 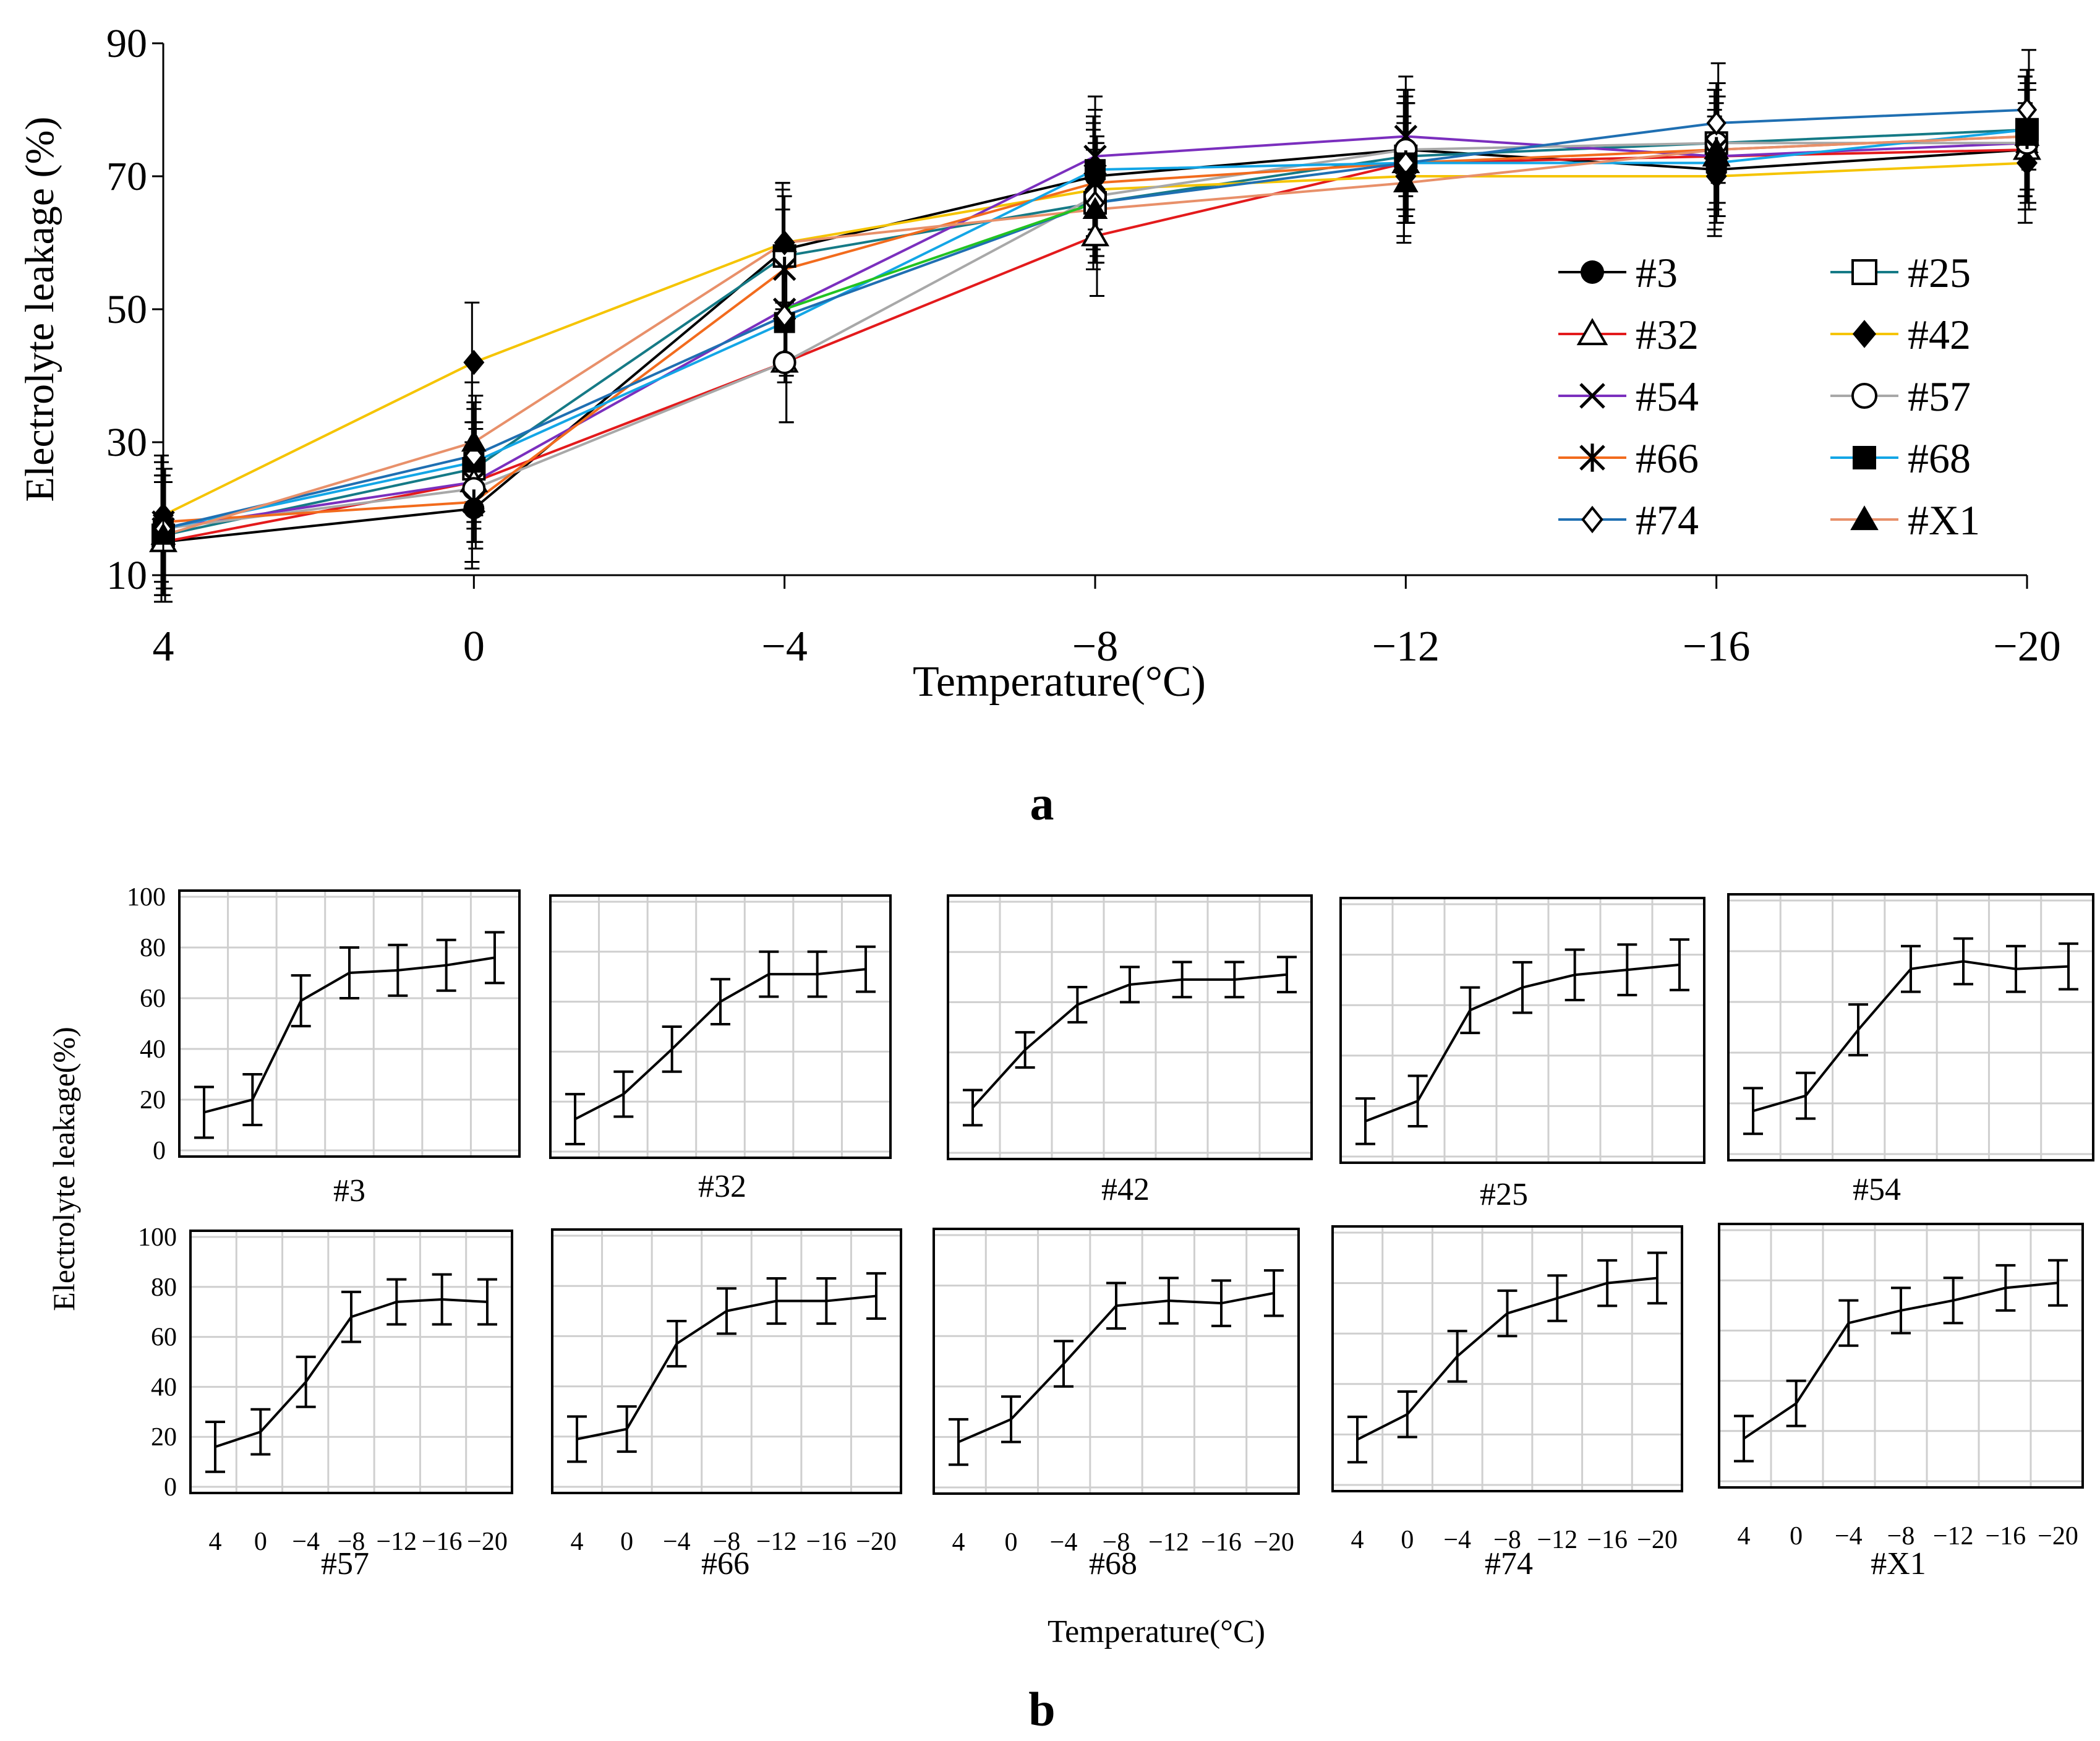 What do you see at coordinates (720, 1049) in the screenshot?
I see `subplot-32: #32` at bounding box center [720, 1049].